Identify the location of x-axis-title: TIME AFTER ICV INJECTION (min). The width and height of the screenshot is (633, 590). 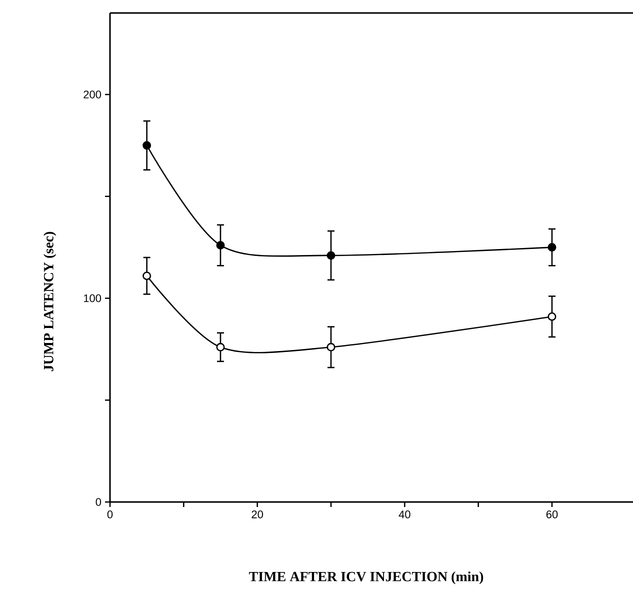
(366, 577).